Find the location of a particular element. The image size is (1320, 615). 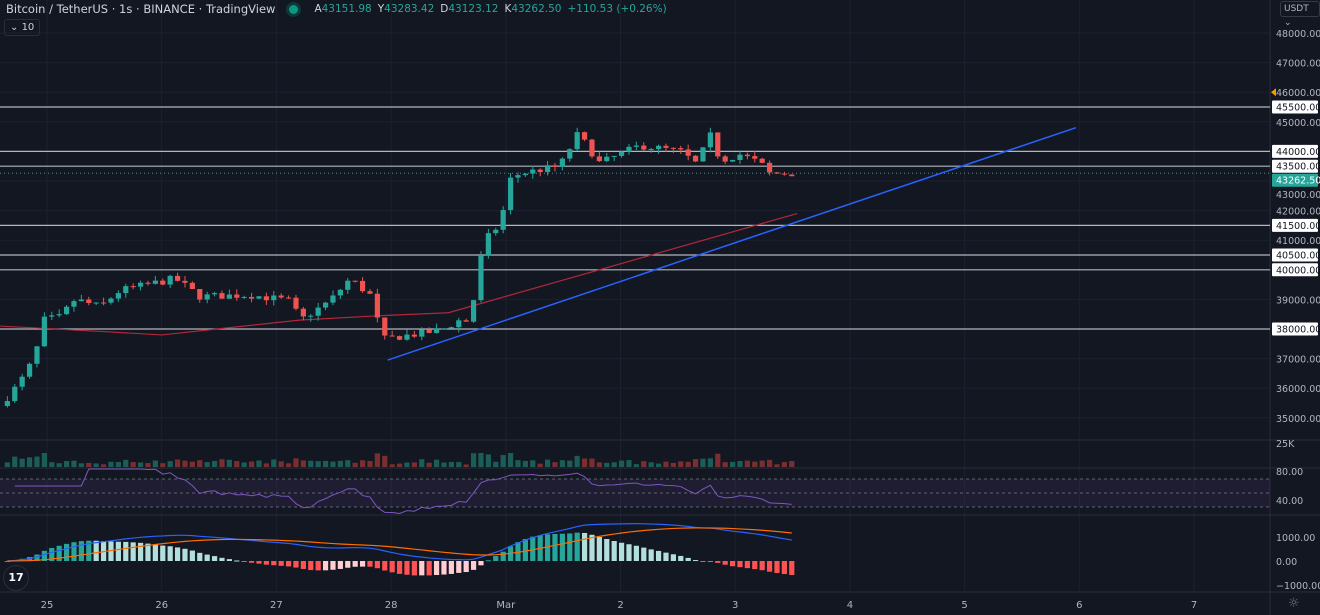

currency-button: USDT ⌄ is located at coordinates (1300, 14).